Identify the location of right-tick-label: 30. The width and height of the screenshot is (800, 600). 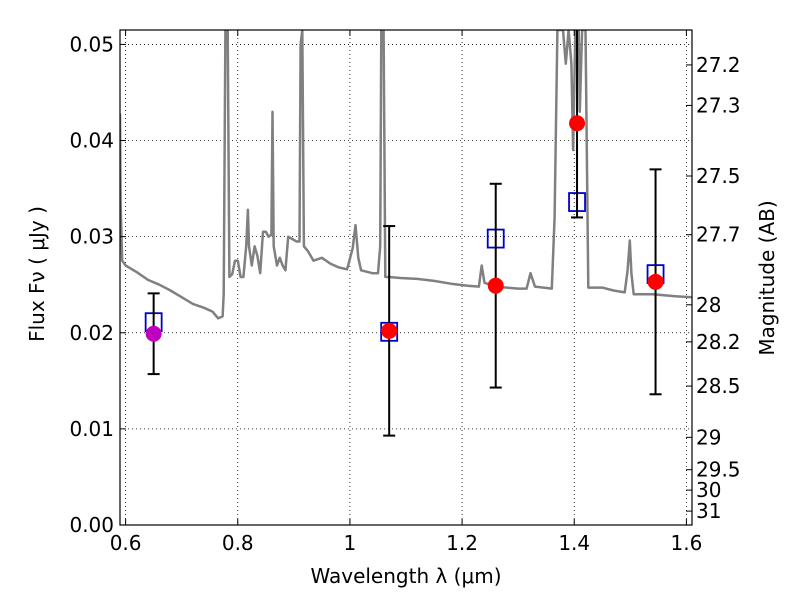
(708, 490).